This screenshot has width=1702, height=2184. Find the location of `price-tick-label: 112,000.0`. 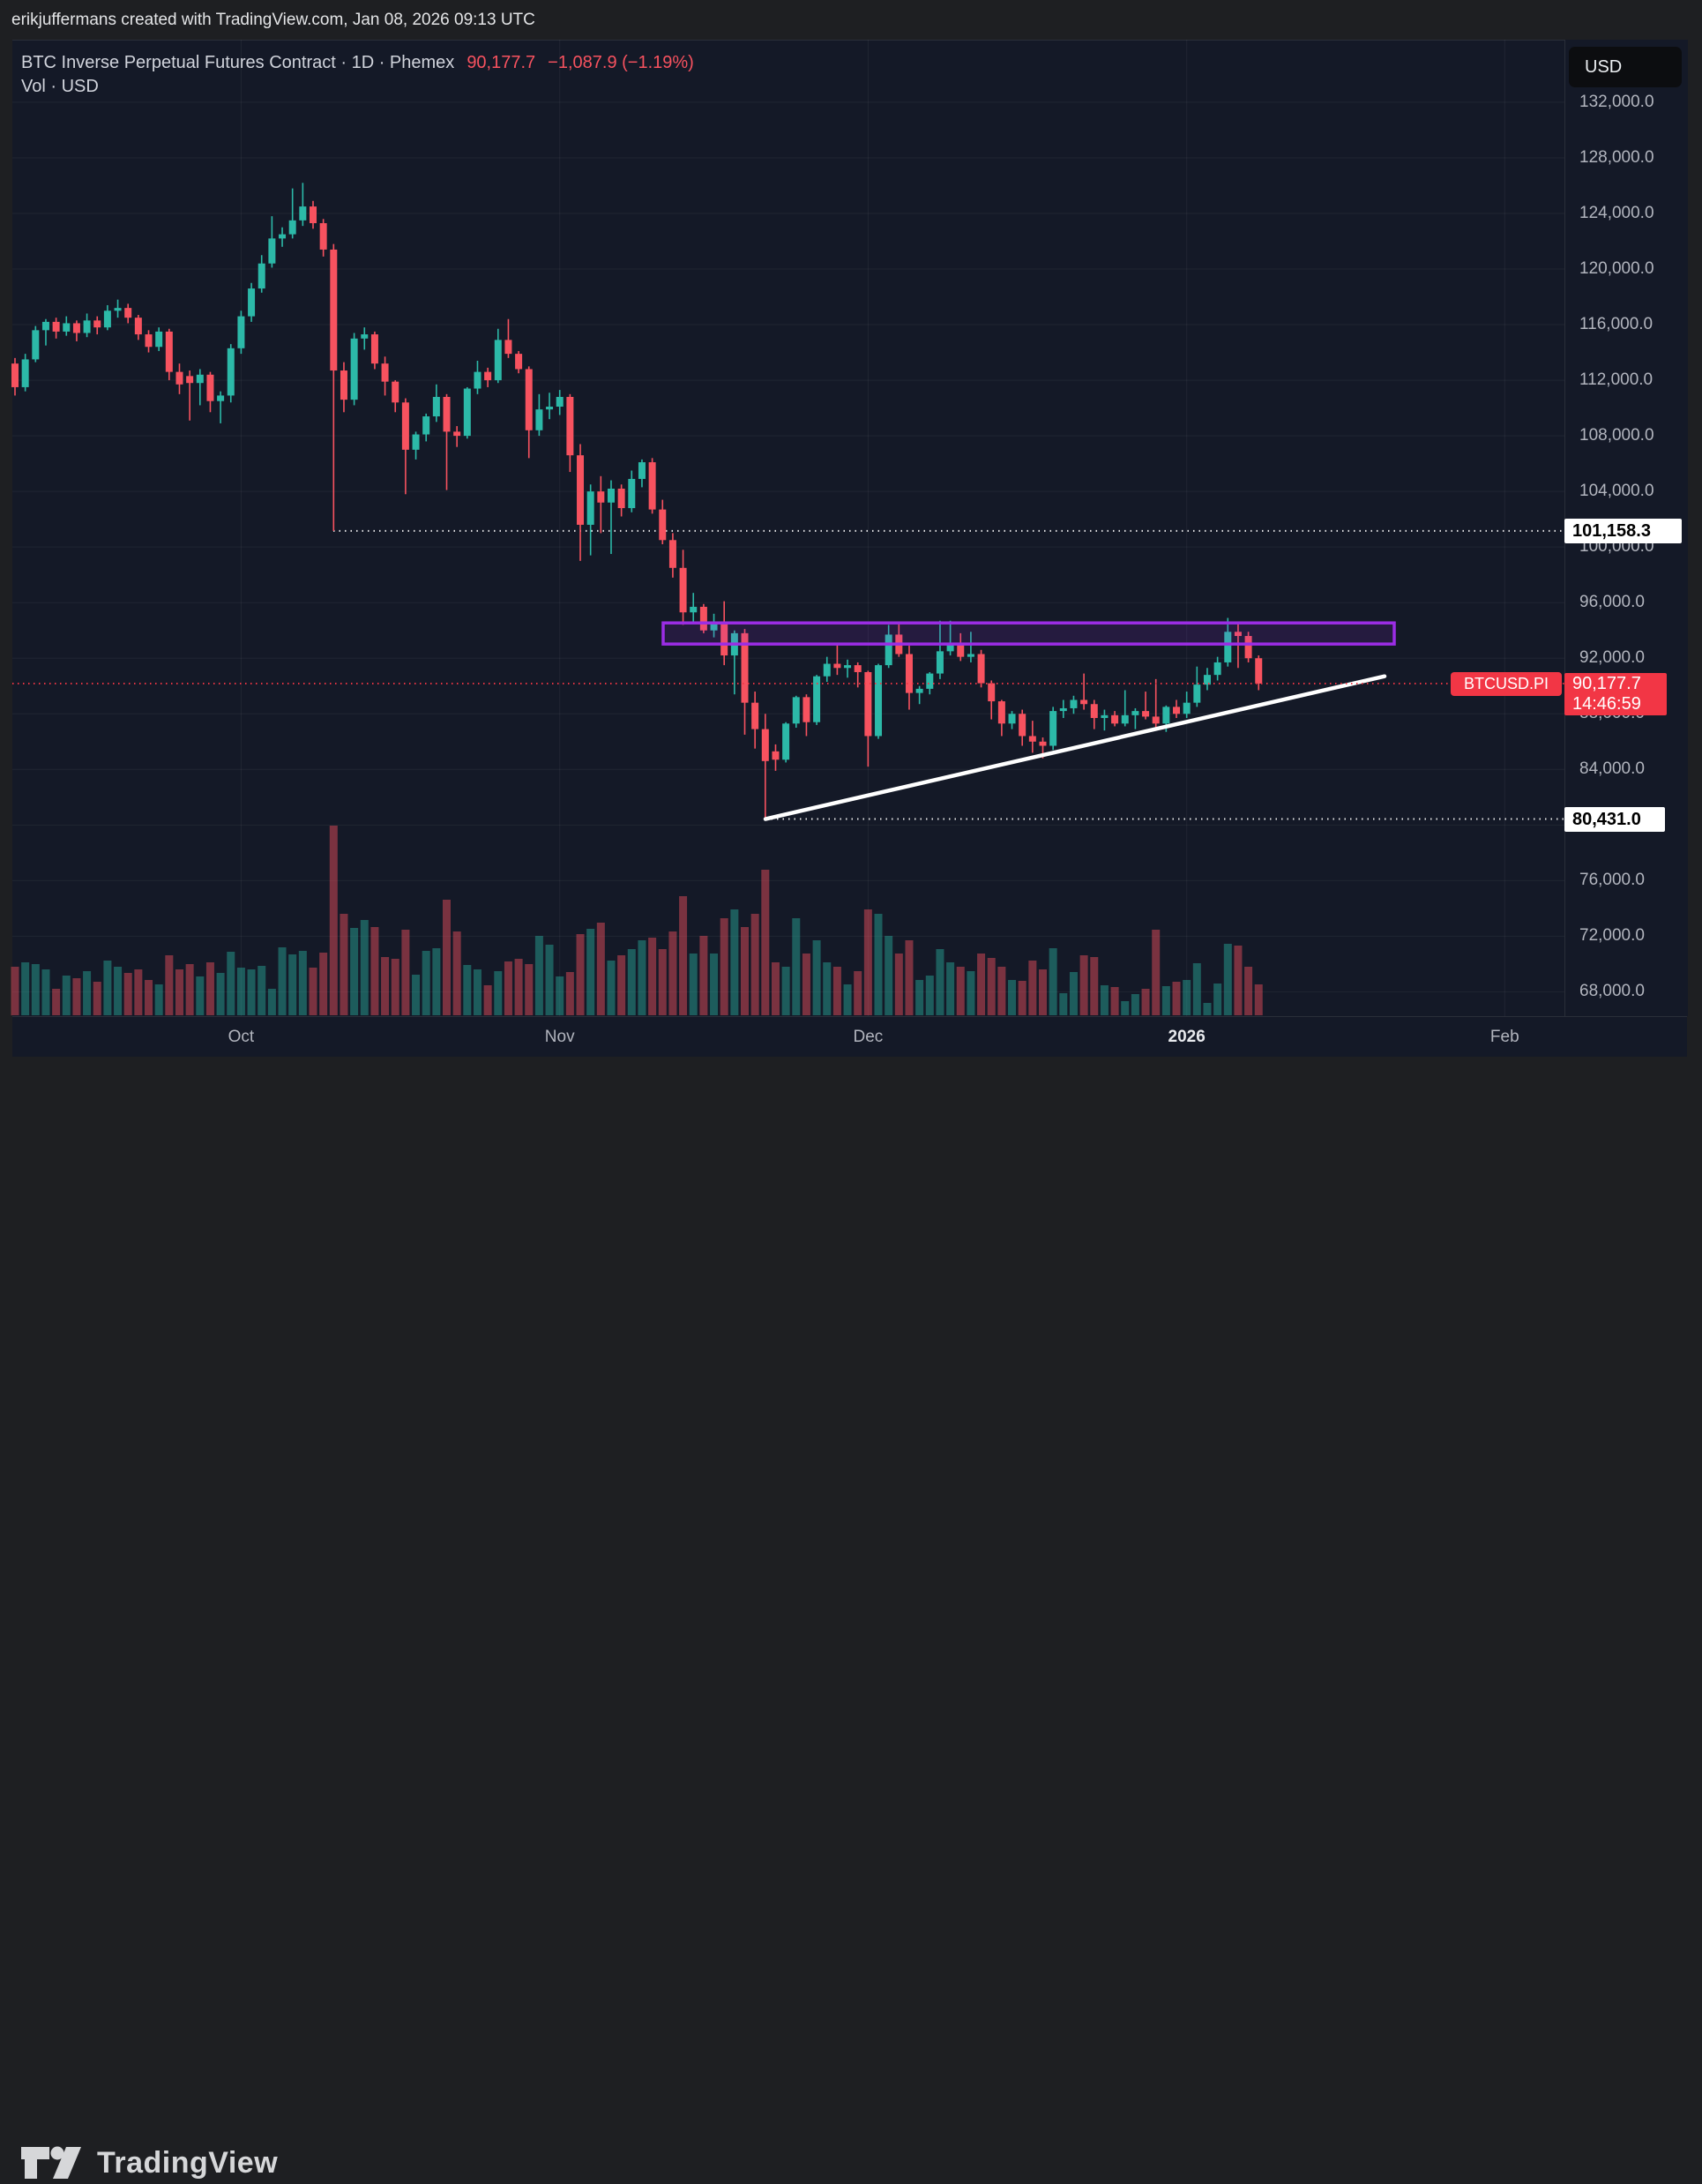

price-tick-label: 112,000.0 is located at coordinates (1616, 380).